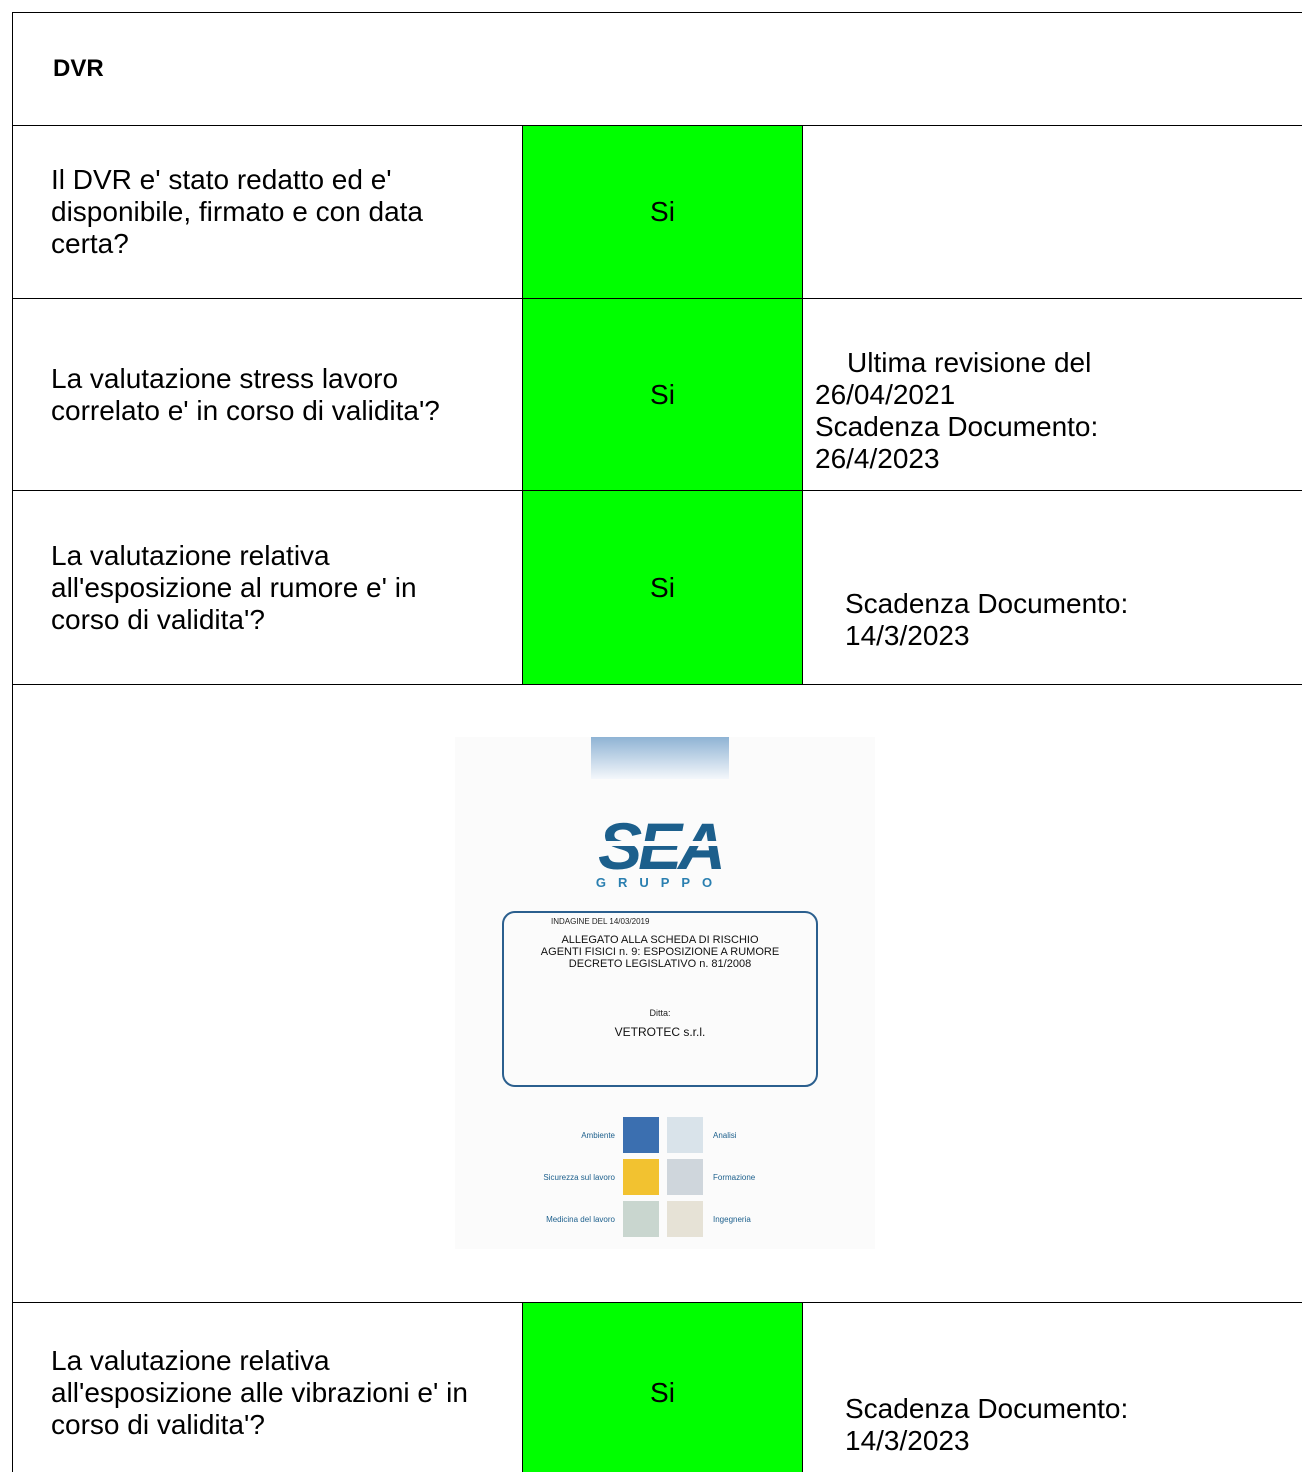 This screenshot has height=1472, width=1302. What do you see at coordinates (657, 68) in the screenshot?
I see `header: DVR` at bounding box center [657, 68].